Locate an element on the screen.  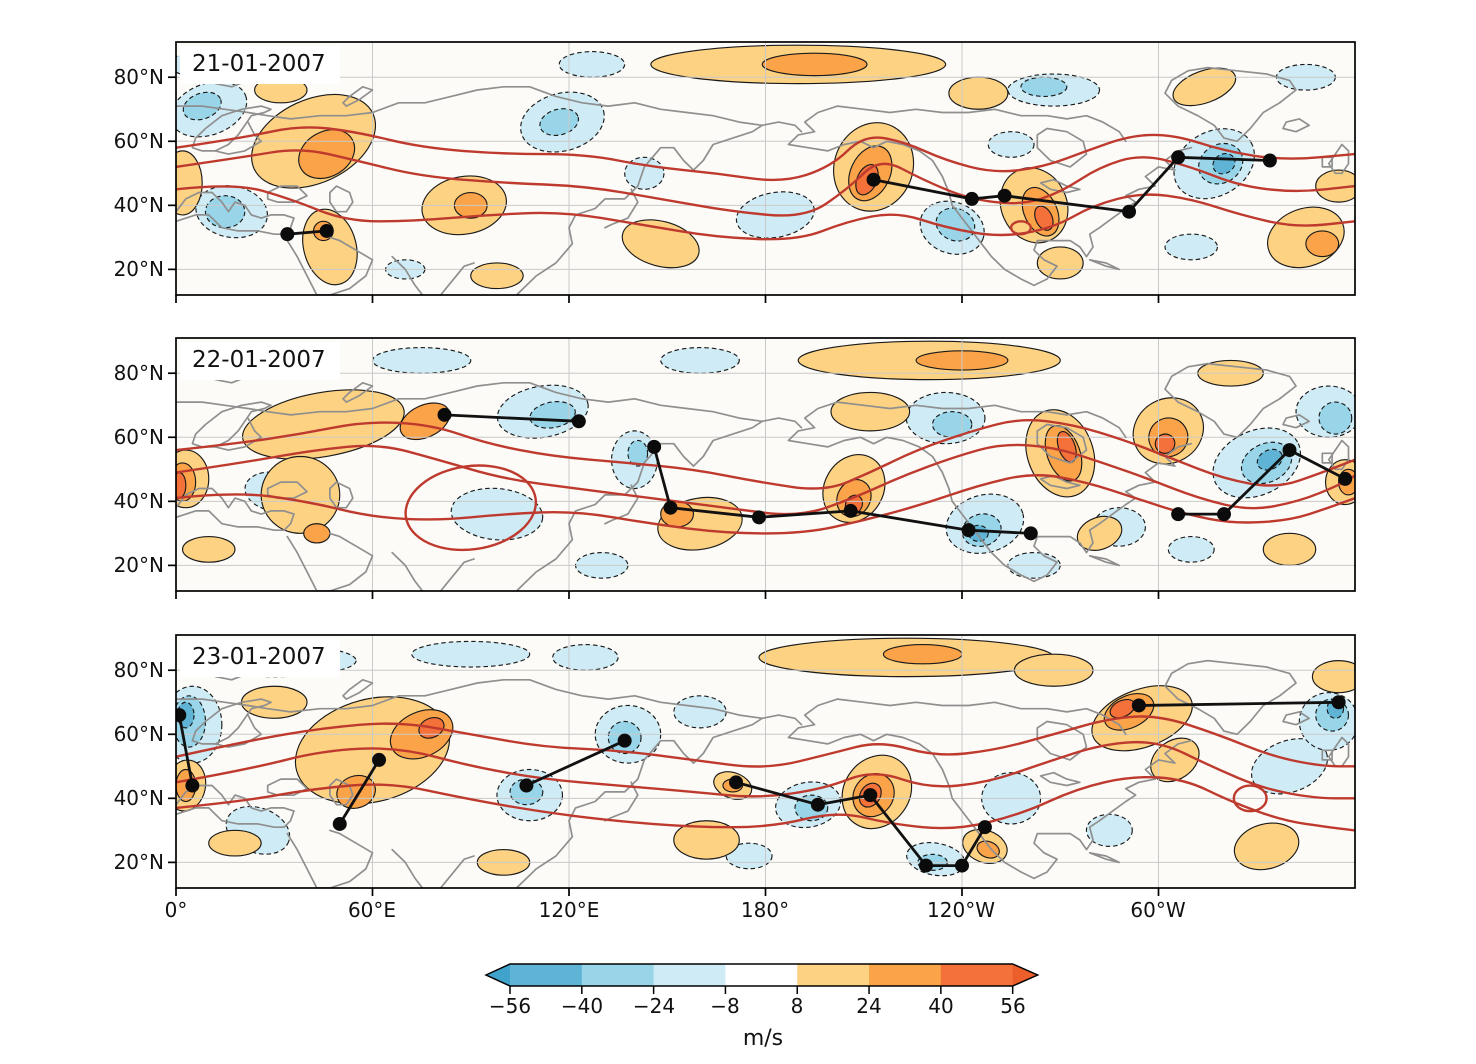
lon-tick-label: 60°E is located at coordinates (372, 910).